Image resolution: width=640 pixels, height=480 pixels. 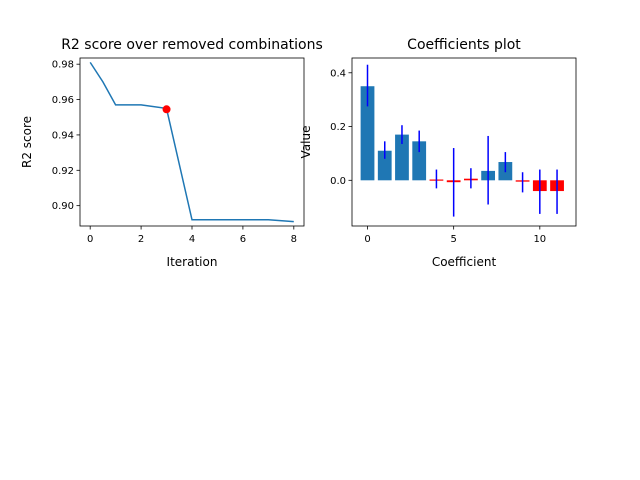 I want to click on coef-y-tick-label: 0.2, so click(x=338, y=127).